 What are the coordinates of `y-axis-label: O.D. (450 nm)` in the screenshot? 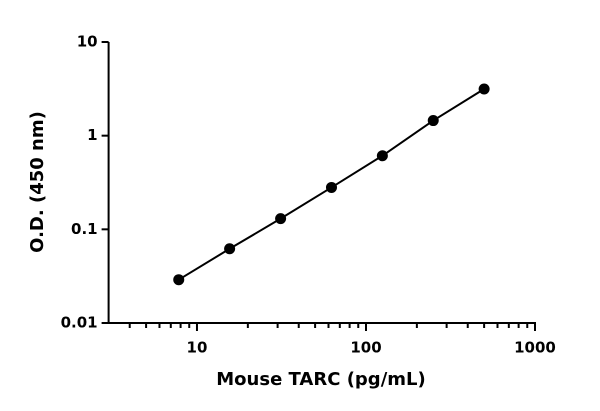 It's located at (37, 182).